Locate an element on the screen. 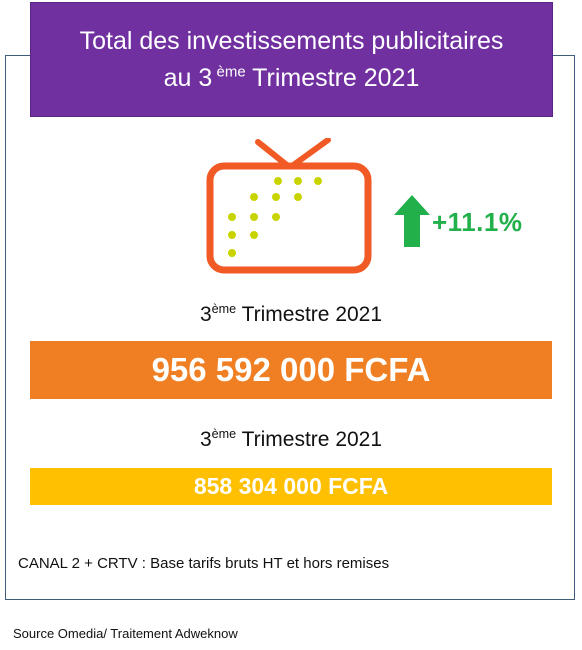 Image resolution: width=582 pixels, height=650 pixels. title-line-2: au 3 ème Trimestre 2021 is located at coordinates (292, 78).